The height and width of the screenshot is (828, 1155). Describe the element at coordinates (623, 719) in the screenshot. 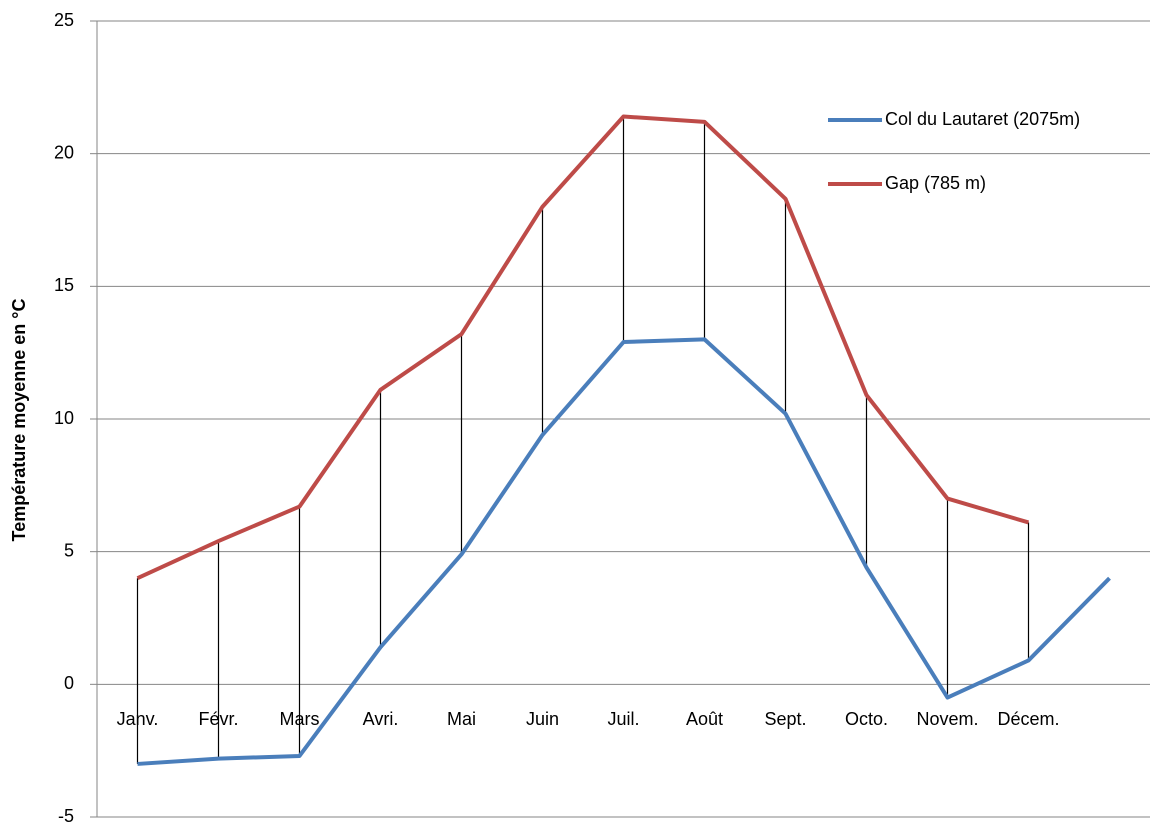

I see `x-tick-label: Juil.` at that location.